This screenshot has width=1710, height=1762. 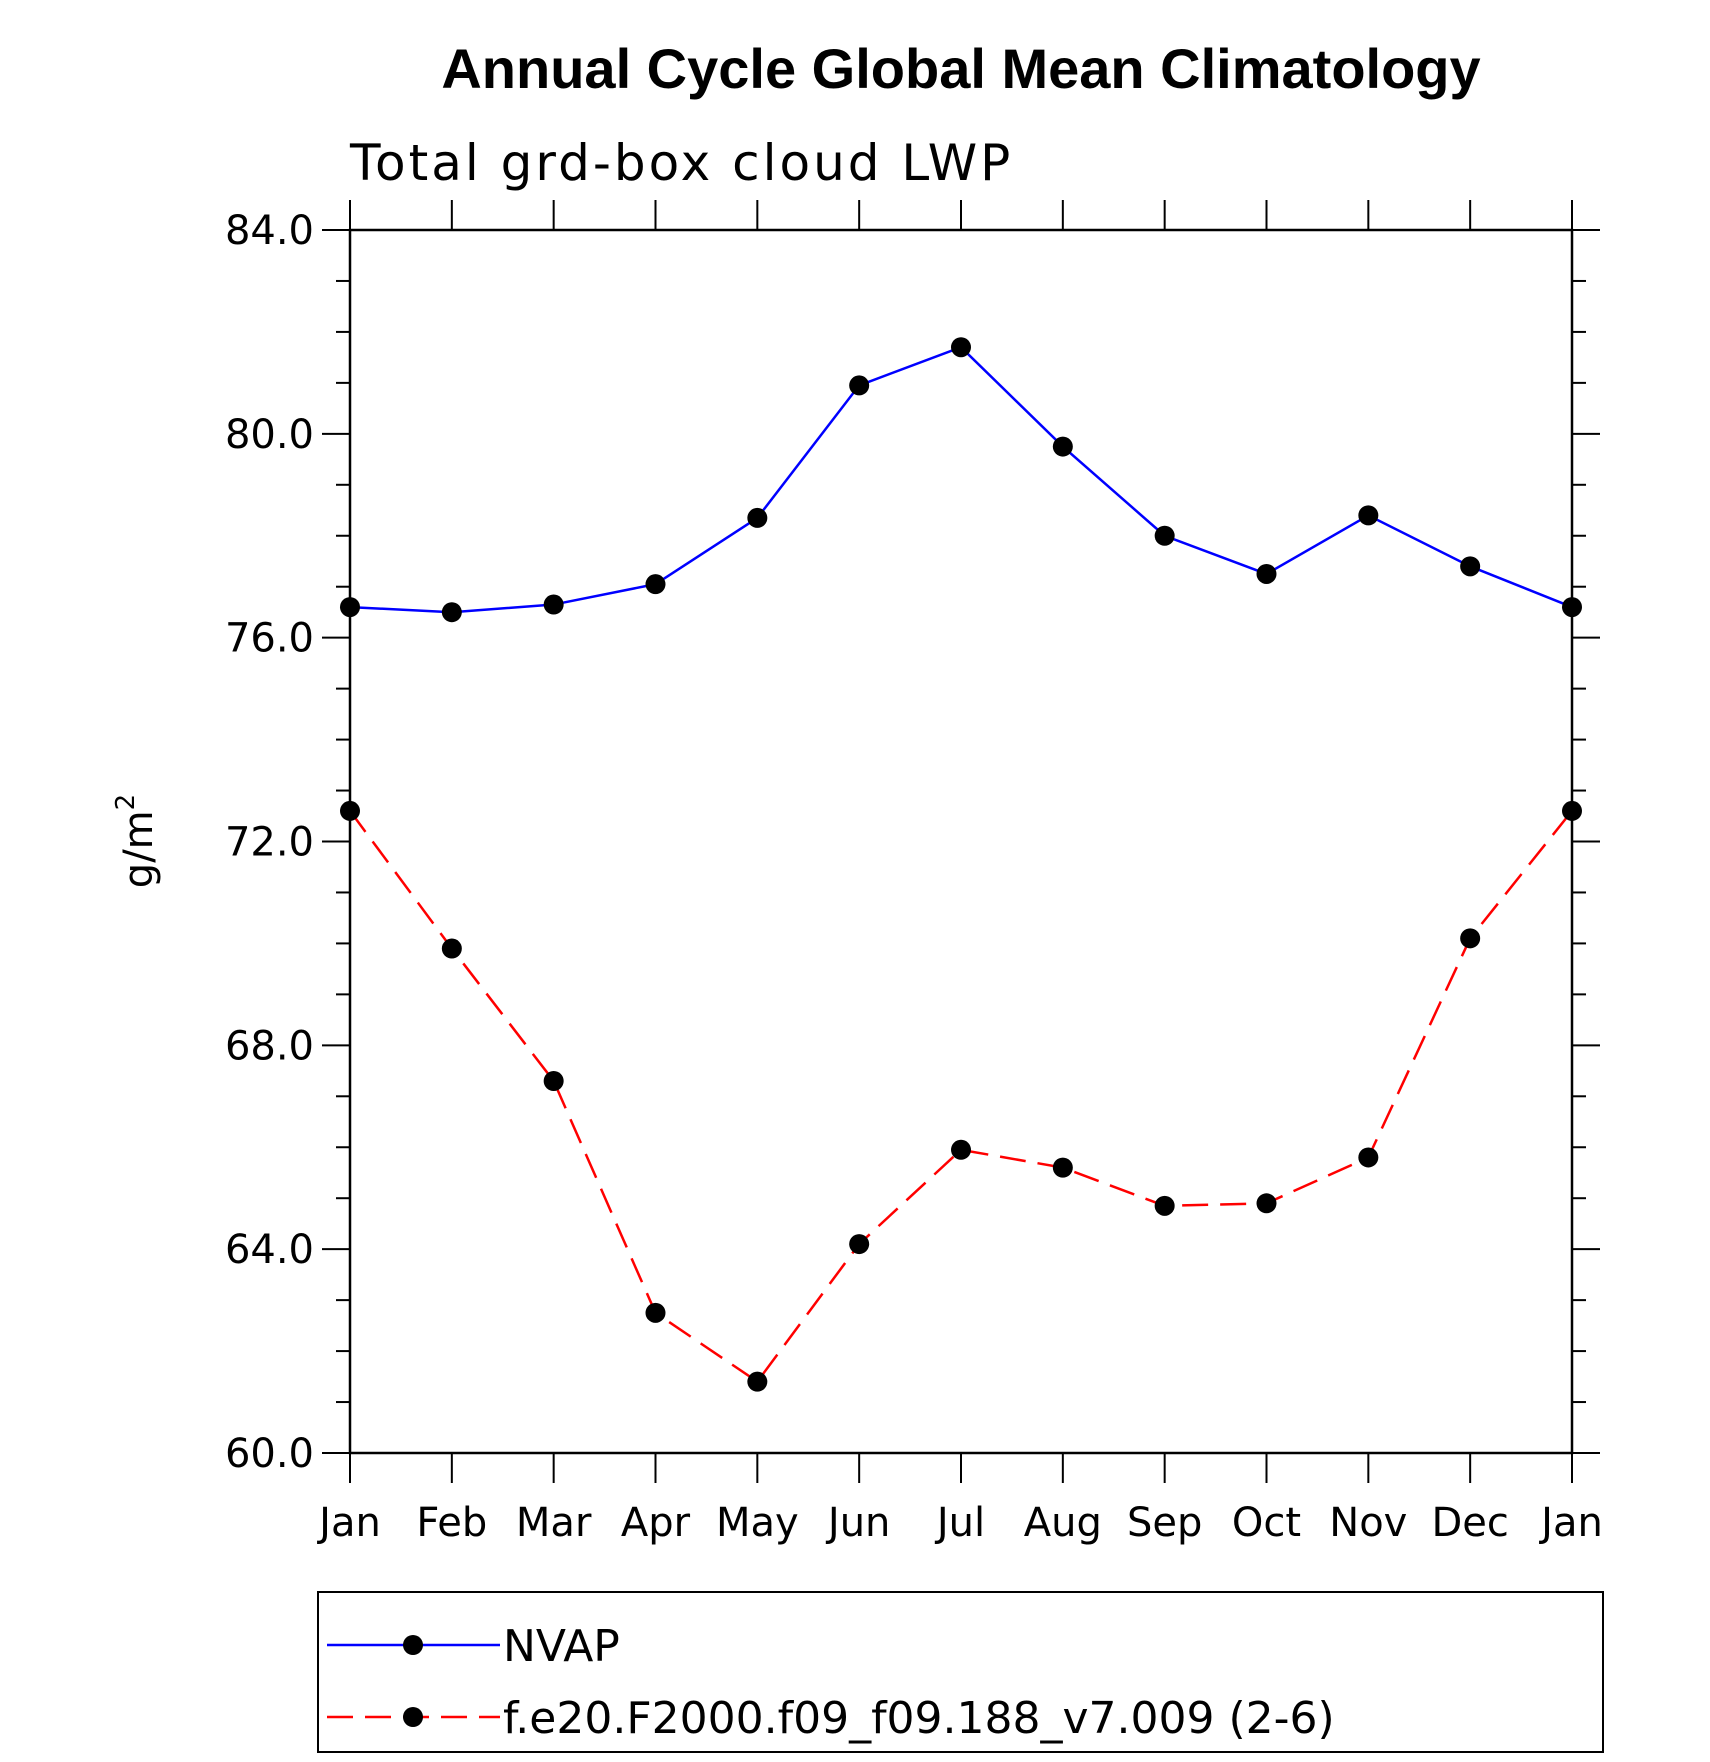 What do you see at coordinates (269, 1046) in the screenshot?
I see `y-tick-label: 68.0` at bounding box center [269, 1046].